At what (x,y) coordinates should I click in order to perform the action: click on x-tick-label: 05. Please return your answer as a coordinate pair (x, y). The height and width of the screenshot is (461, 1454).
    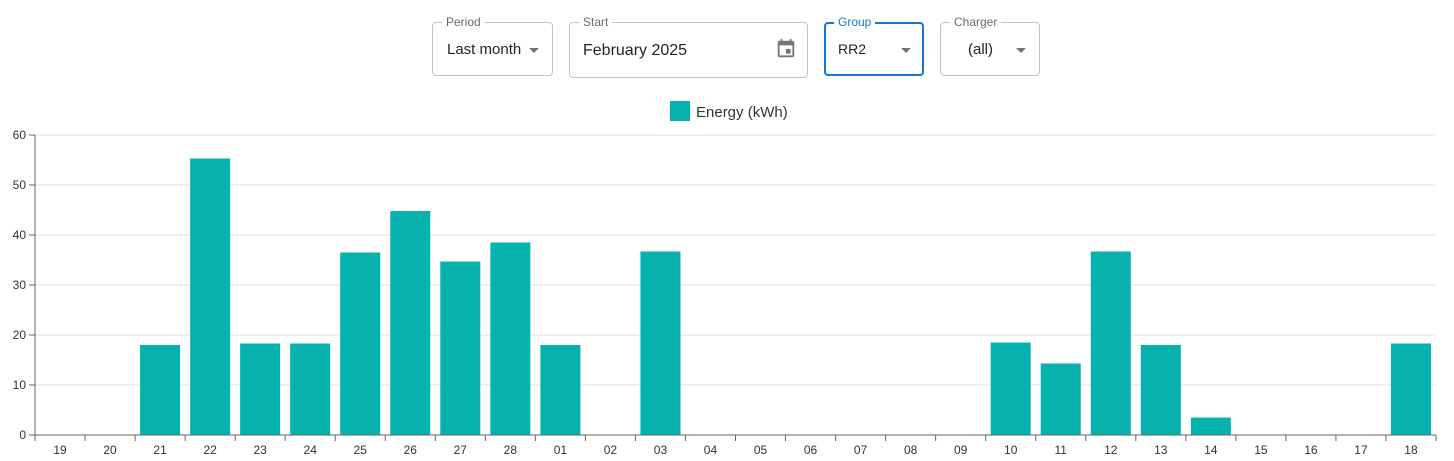
    Looking at the image, I should click on (761, 450).